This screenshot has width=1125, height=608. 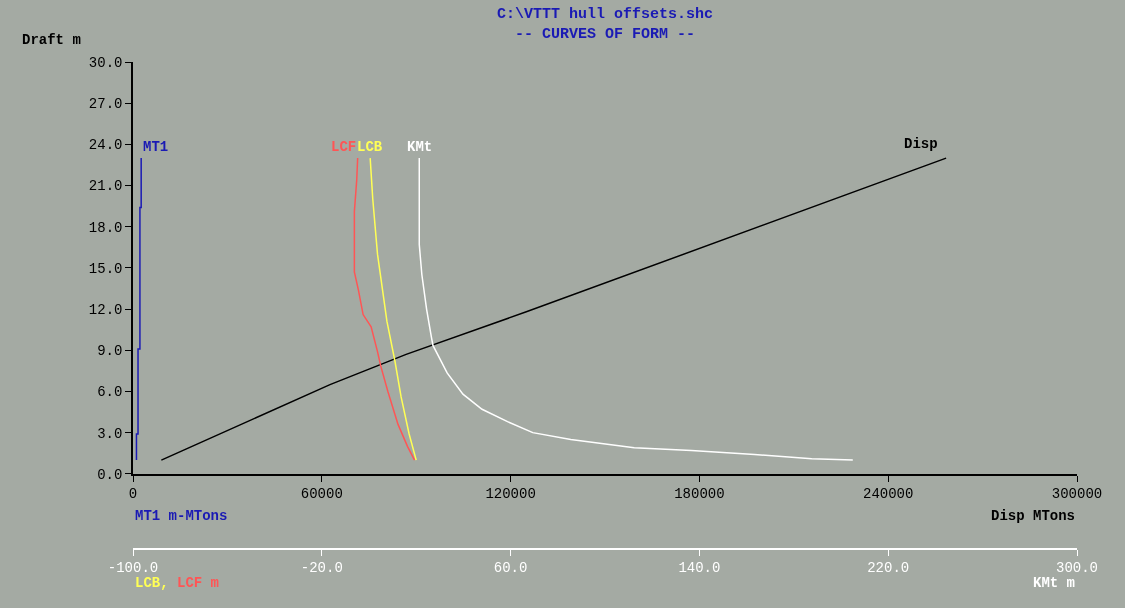 What do you see at coordinates (510, 494) in the screenshot?
I see `x-tick-label: 120000` at bounding box center [510, 494].